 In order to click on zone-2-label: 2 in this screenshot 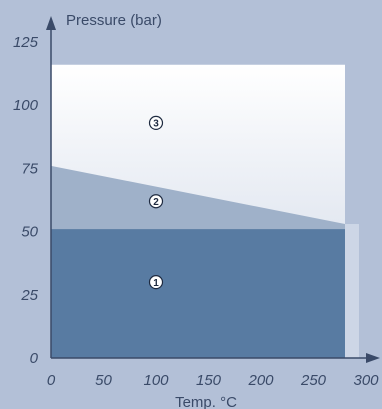, I will do `click(156, 202)`.